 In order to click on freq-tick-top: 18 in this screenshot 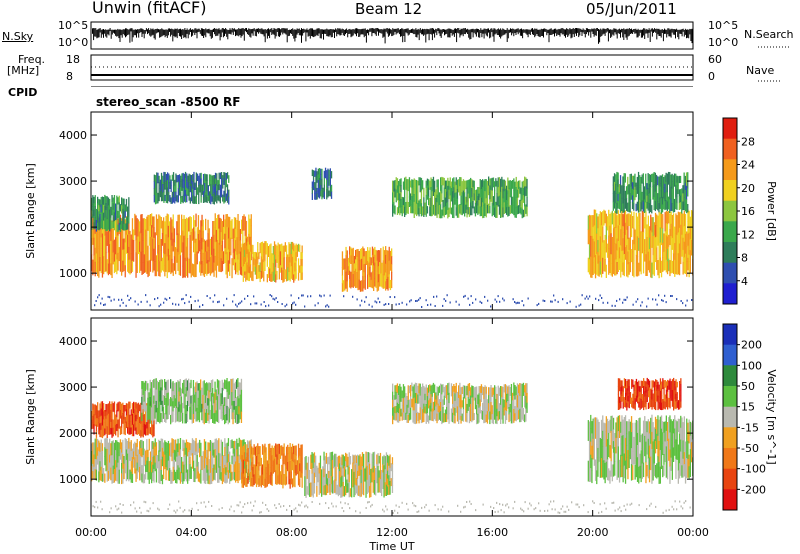, I will do `click(73, 59)`.